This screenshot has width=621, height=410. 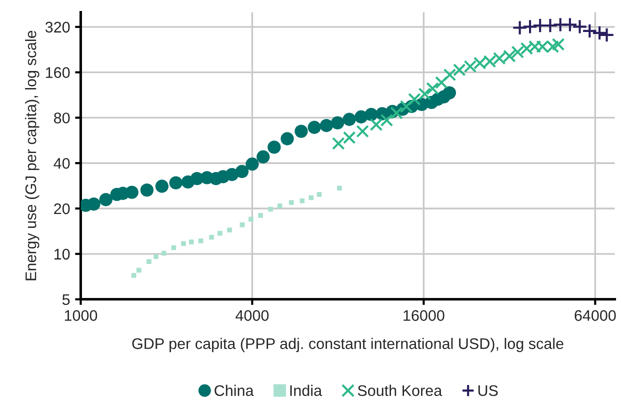 What do you see at coordinates (62, 163) in the screenshot?
I see `y-tick-label: 40` at bounding box center [62, 163].